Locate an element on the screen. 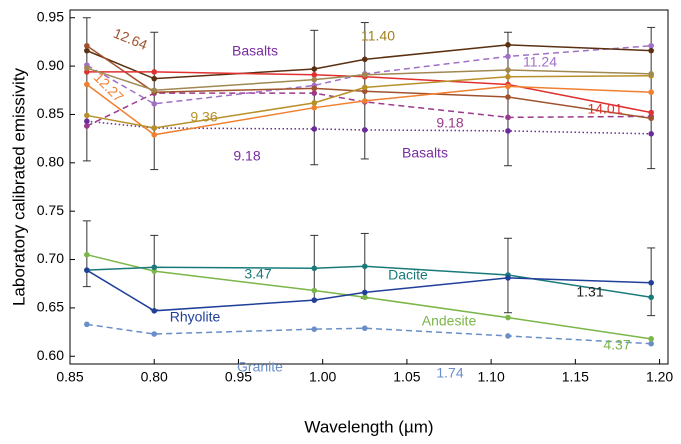  x-tick-label: 0.80 is located at coordinates (154, 377).